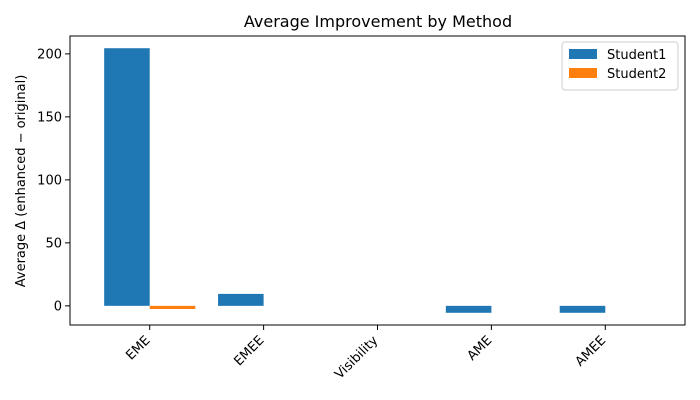  What do you see at coordinates (636, 74) in the screenshot?
I see `legend-label-student2: Student2` at bounding box center [636, 74].